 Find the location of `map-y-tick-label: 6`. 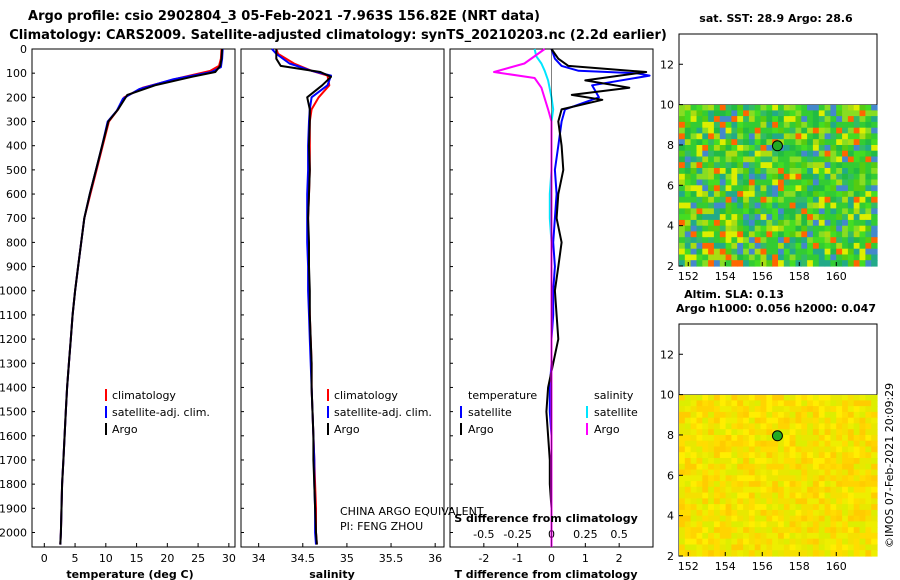

map-y-tick-label: 6 is located at coordinates (670, 475).